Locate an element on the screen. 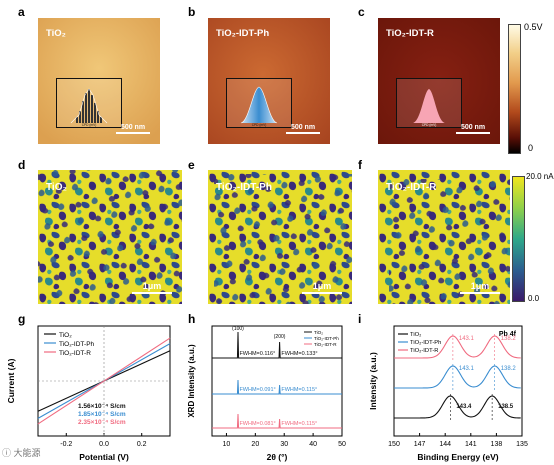 The height and width of the screenshot is (465, 554). x-tick-label: 20 is located at coordinates (255, 444).